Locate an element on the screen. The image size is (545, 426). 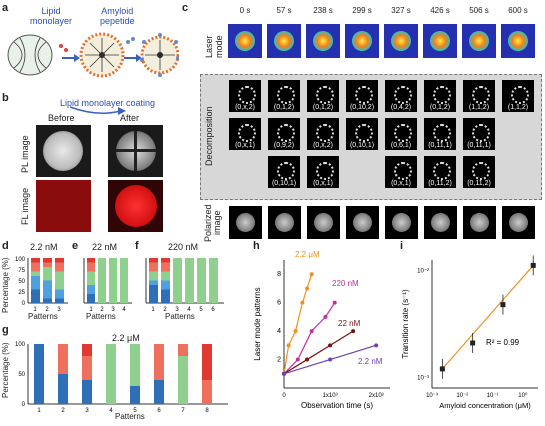
panel-h-ytick: 6 is located at coordinates (279, 303).